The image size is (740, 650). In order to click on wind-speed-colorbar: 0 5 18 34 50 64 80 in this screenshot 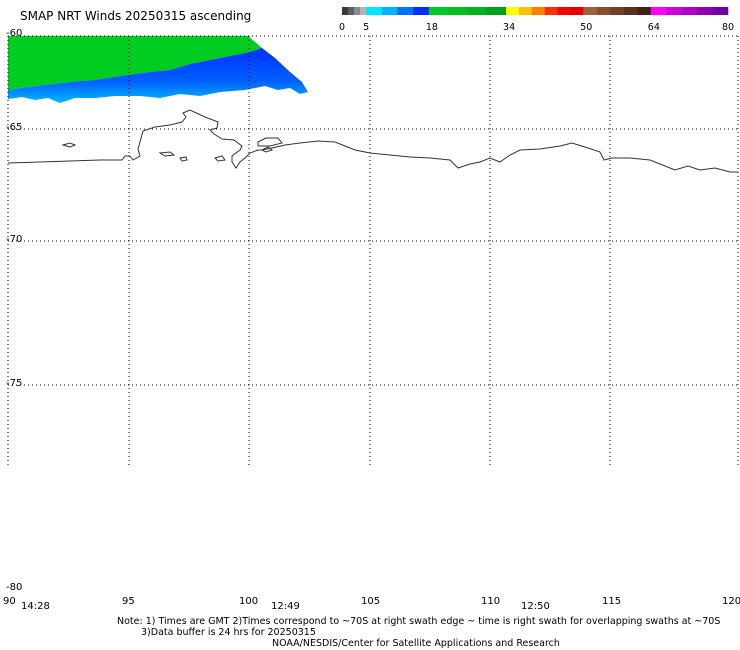, I will do `click(536, 20)`.